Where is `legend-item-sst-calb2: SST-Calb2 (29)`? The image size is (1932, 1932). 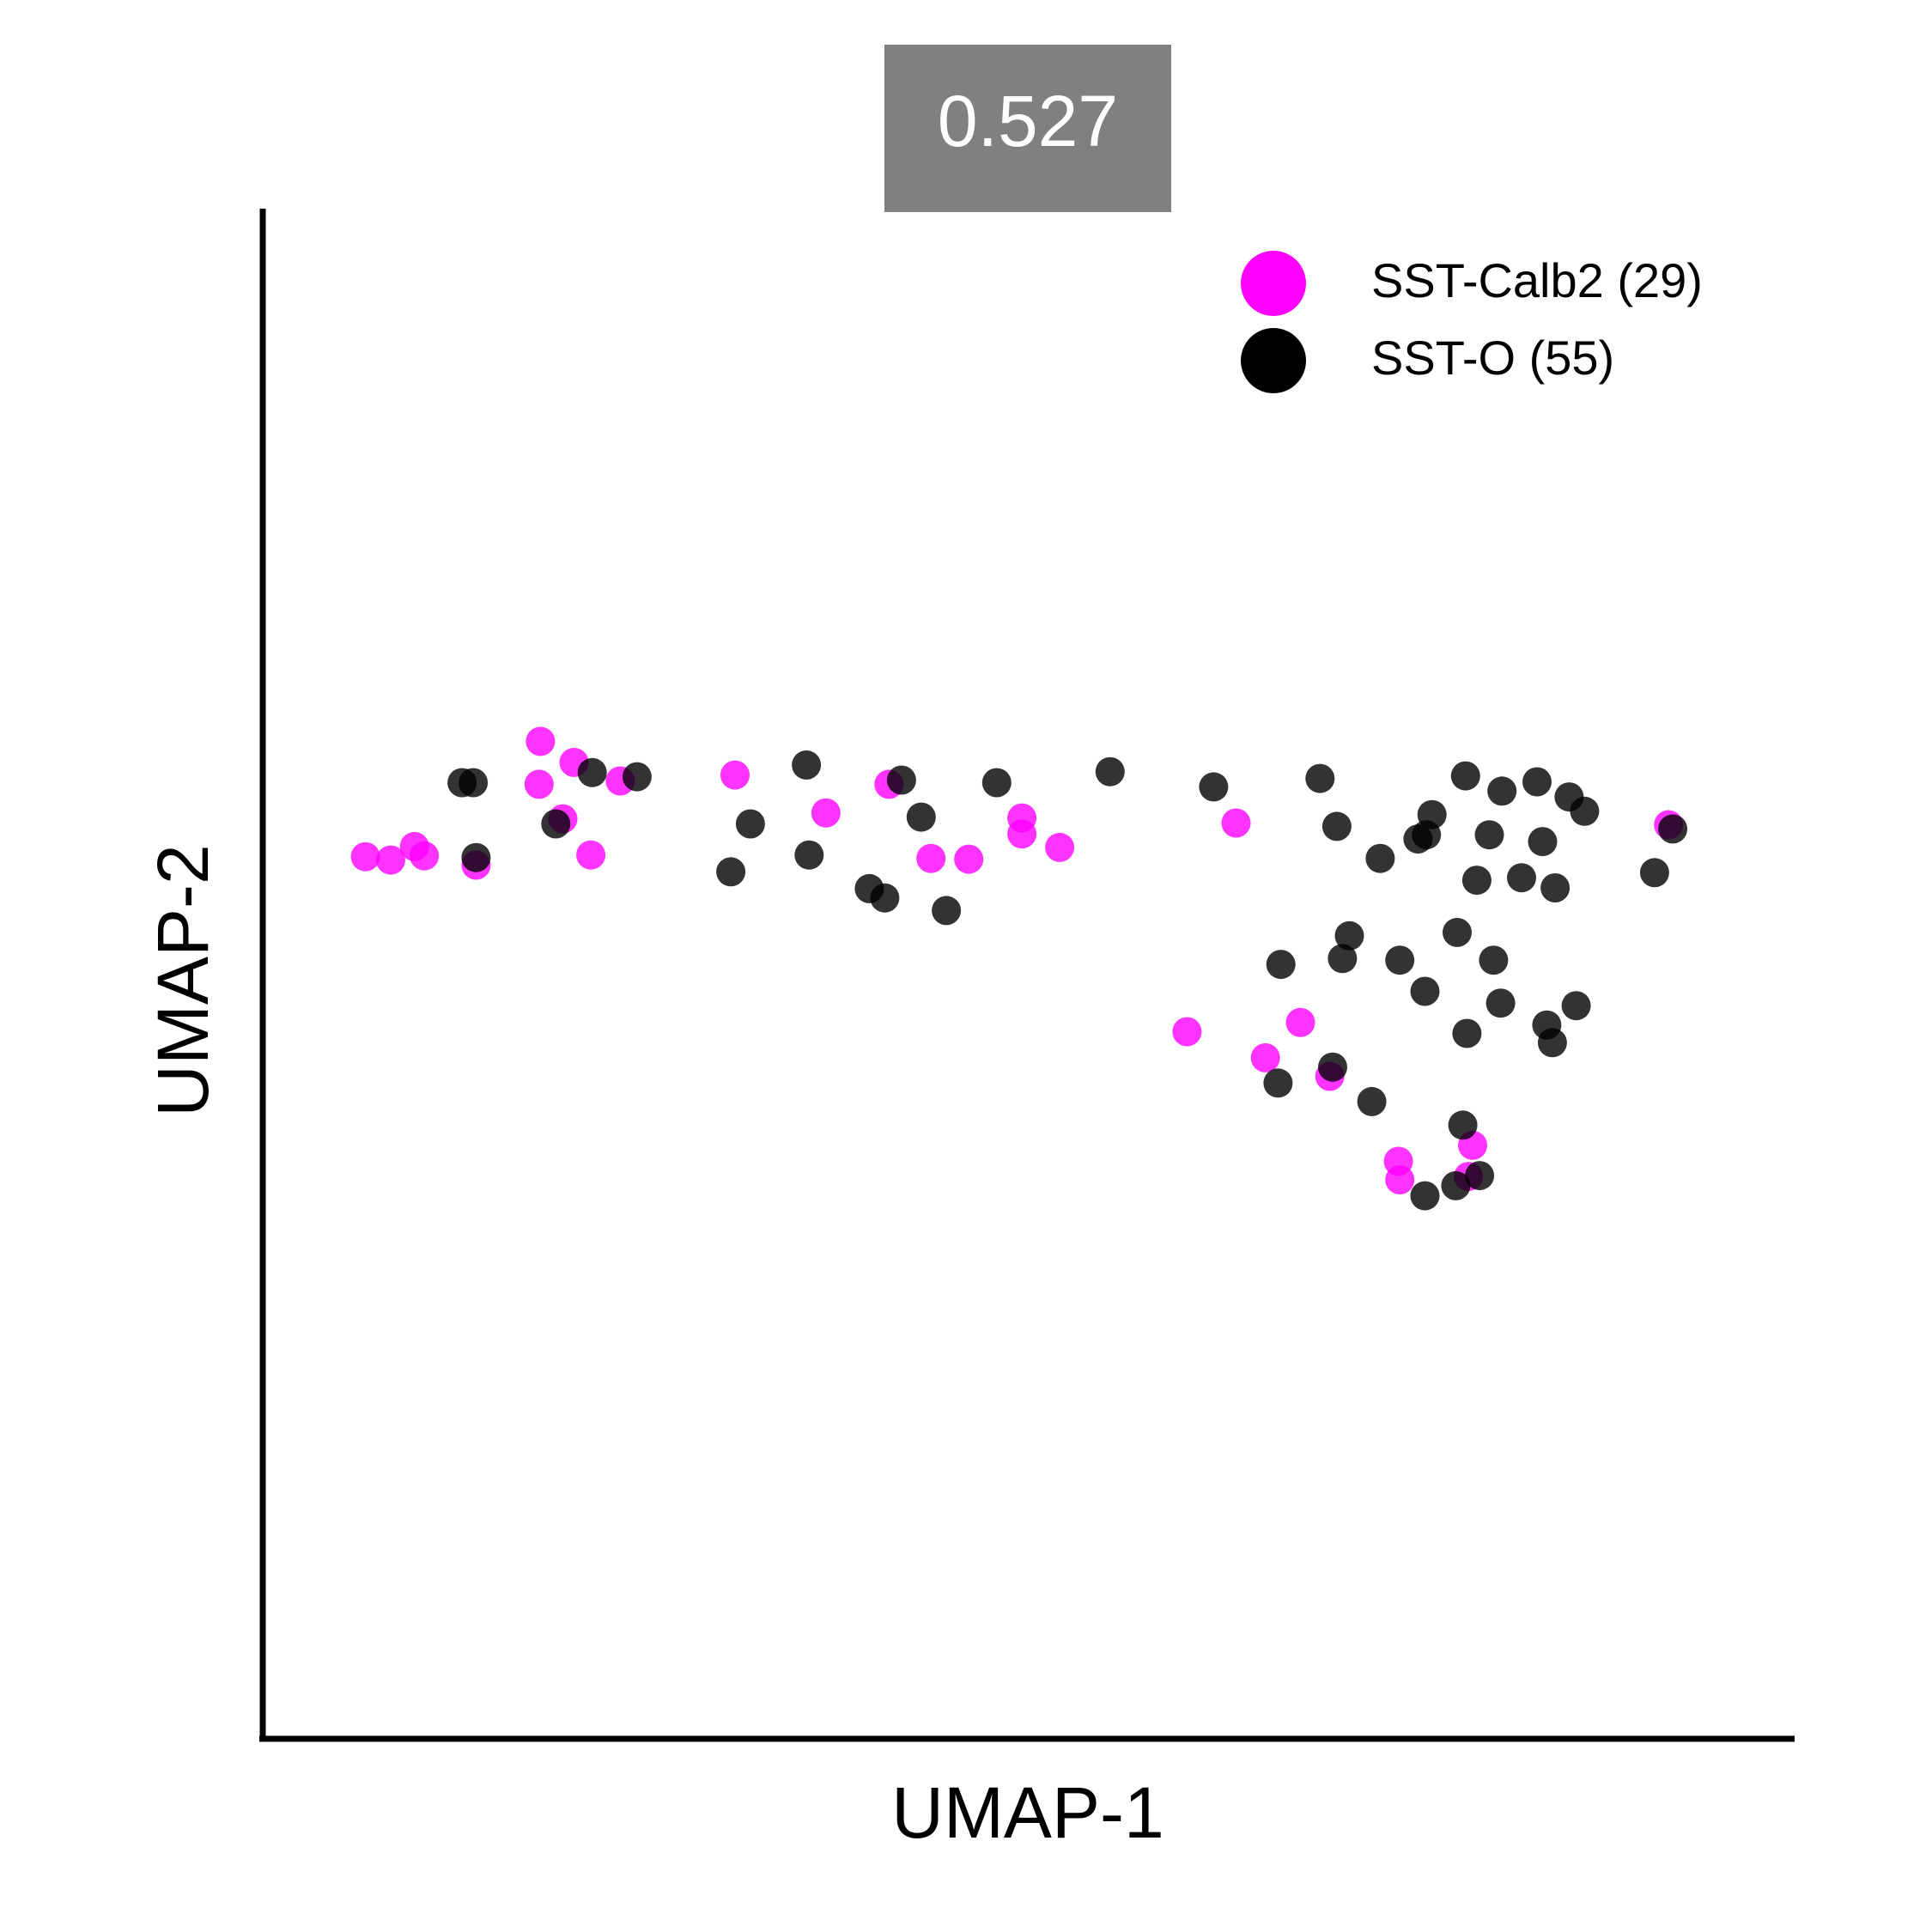 legend-item-sst-calb2: SST-Calb2 (29) is located at coordinates (1472, 283).